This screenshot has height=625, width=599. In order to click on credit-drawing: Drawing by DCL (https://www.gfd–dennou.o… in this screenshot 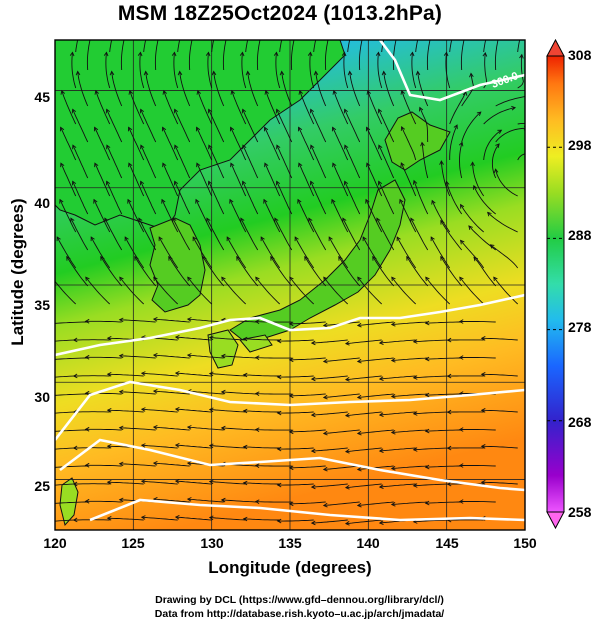, I will do `click(299, 600)`.